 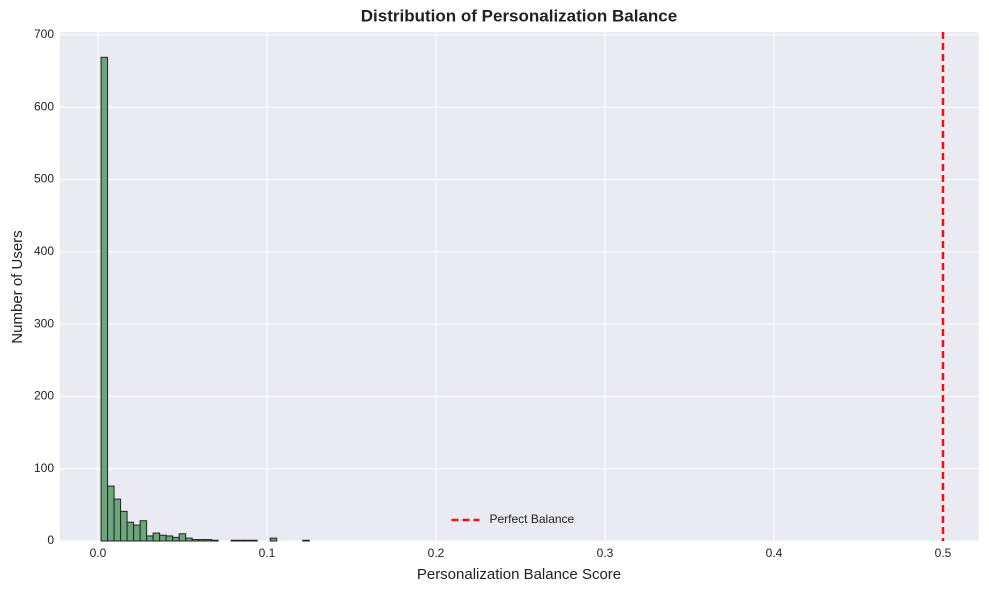 What do you see at coordinates (943, 553) in the screenshot?
I see `x-tick-label: 0.5` at bounding box center [943, 553].